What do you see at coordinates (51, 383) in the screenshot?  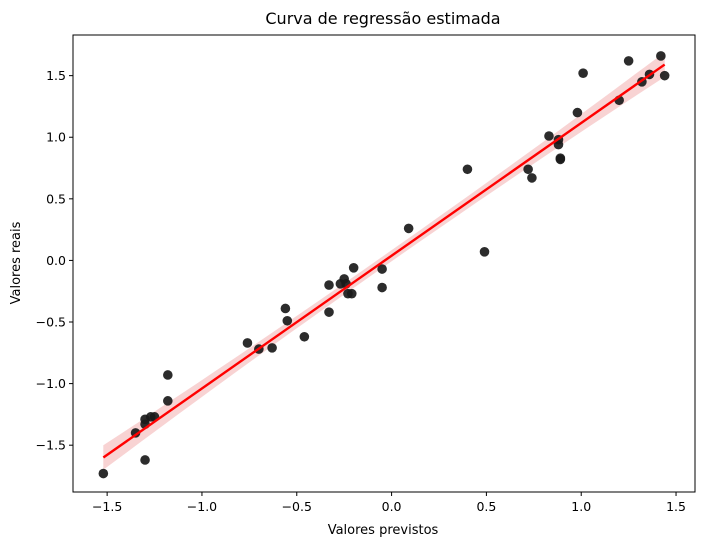 I see `y-tick-label: −1.0` at bounding box center [51, 383].